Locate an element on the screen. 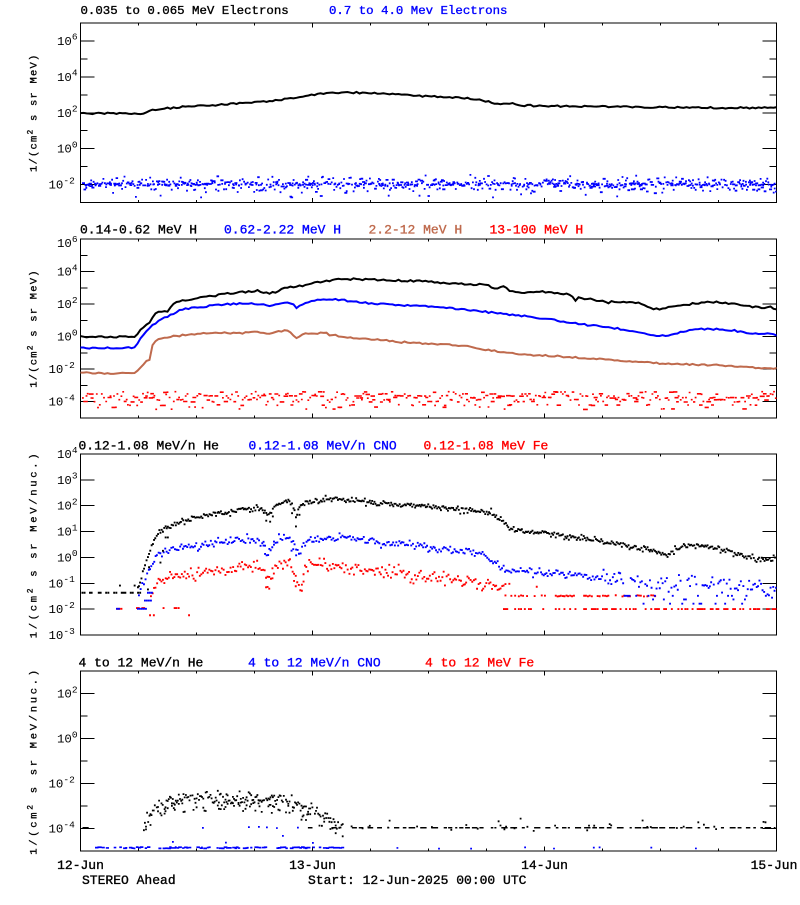 Image resolution: width=800 pixels, height=905 pixels. svg-text: 0.12-1.08 MeV/n He is located at coordinates (149, 446).